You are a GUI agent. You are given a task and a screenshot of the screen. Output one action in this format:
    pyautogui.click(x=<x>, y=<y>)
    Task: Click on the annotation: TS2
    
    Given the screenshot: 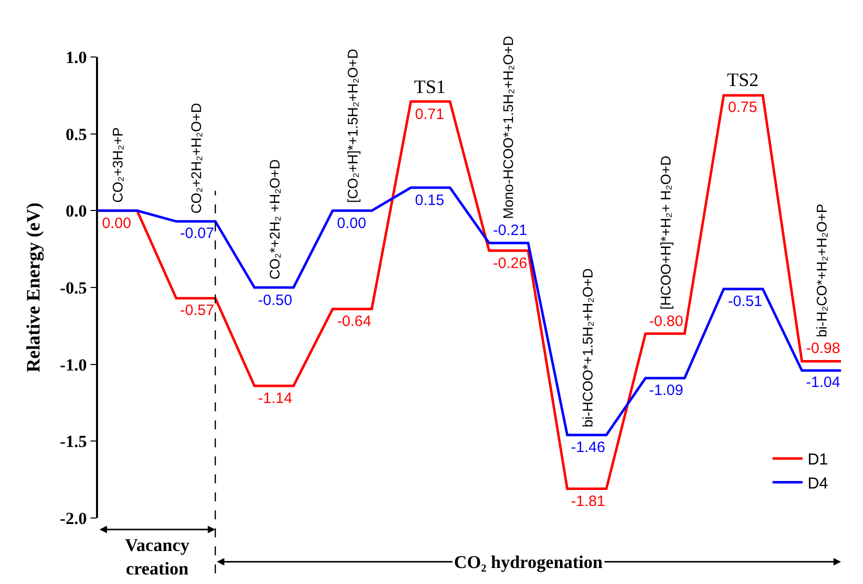 What is the action you would take?
    pyautogui.click(x=743, y=80)
    